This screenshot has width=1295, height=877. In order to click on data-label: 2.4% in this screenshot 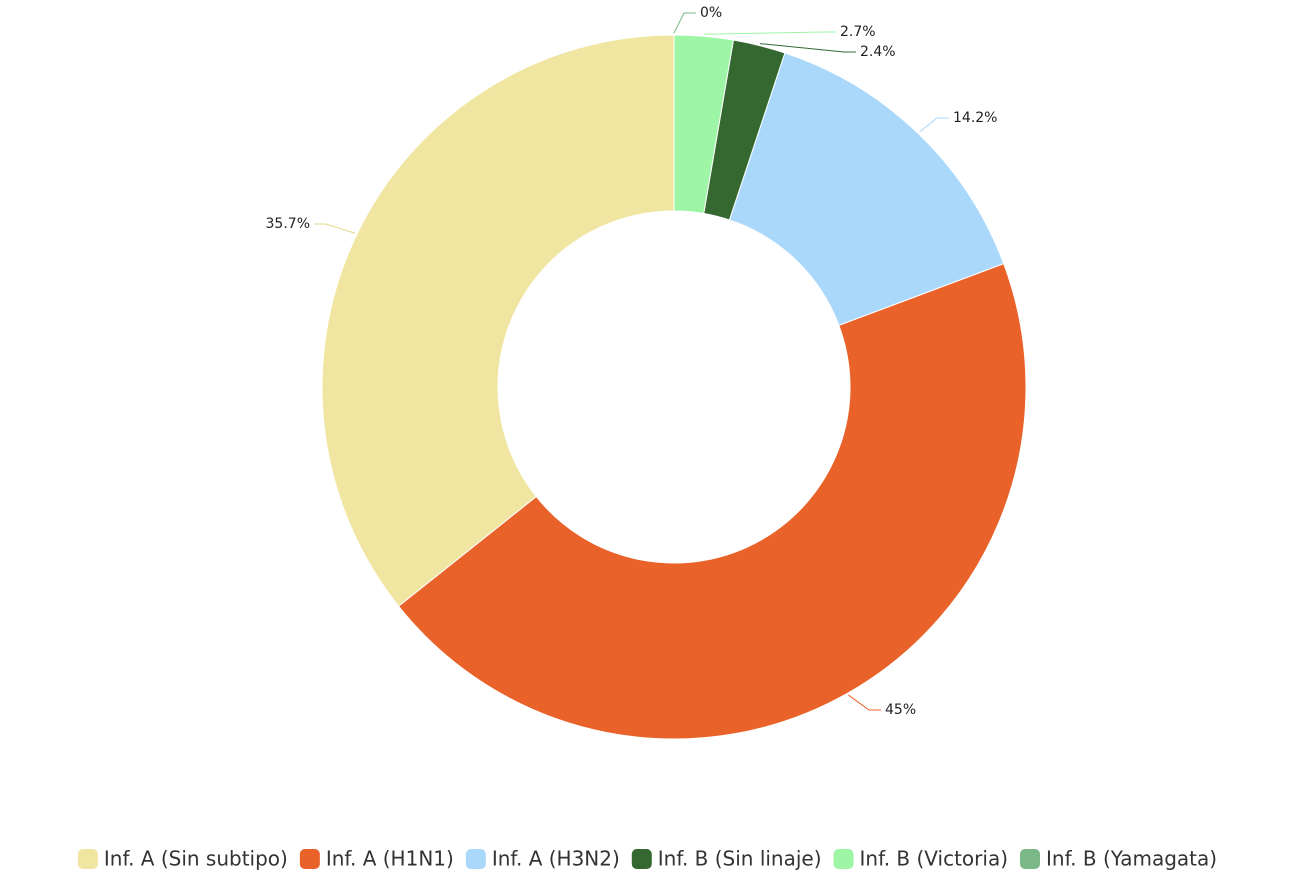, I will do `click(878, 52)`.